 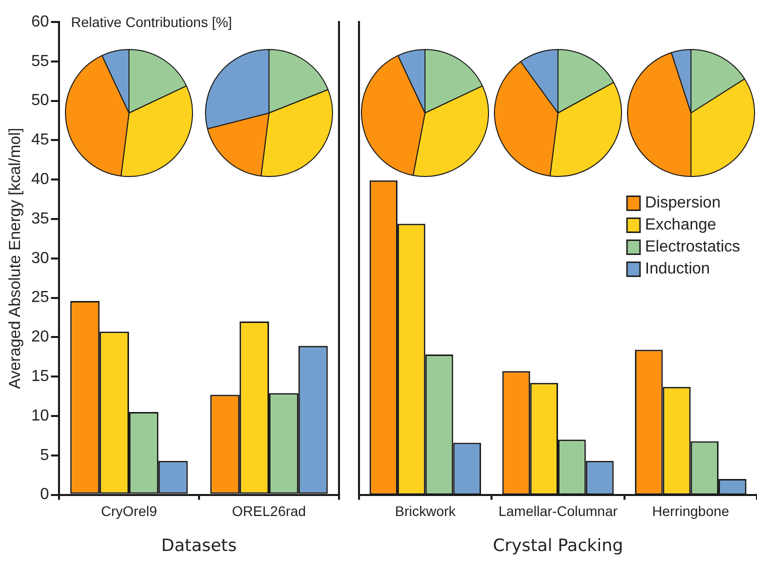 I want to click on x-tick-label: Brickwork, so click(x=425, y=511).